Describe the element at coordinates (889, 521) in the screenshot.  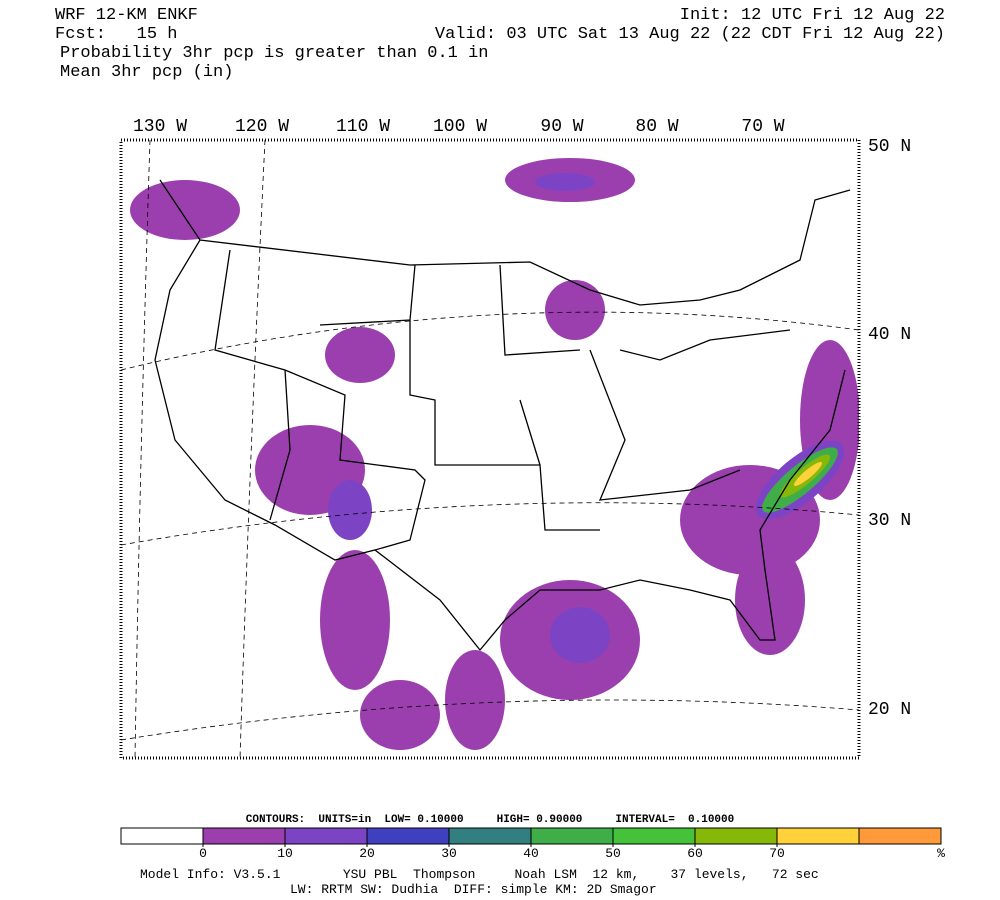
I see `latitude-label: 30 N` at that location.